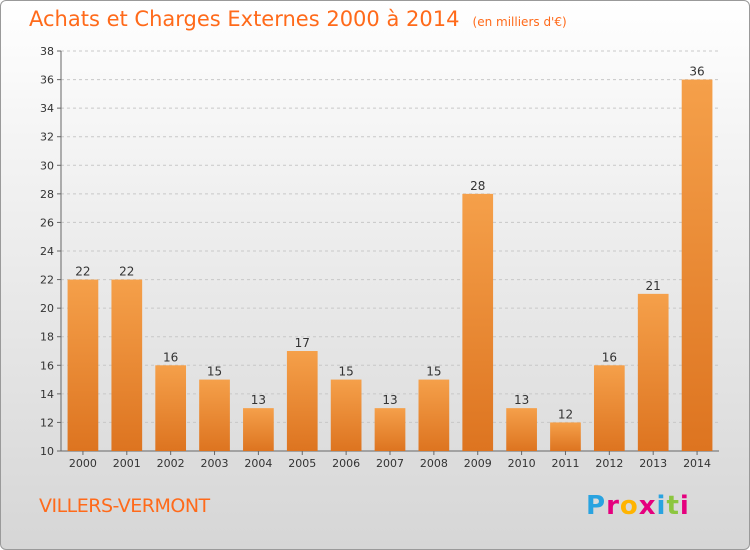 The width and height of the screenshot is (750, 550). I want to click on x-tick-label: 2006, so click(346, 463).